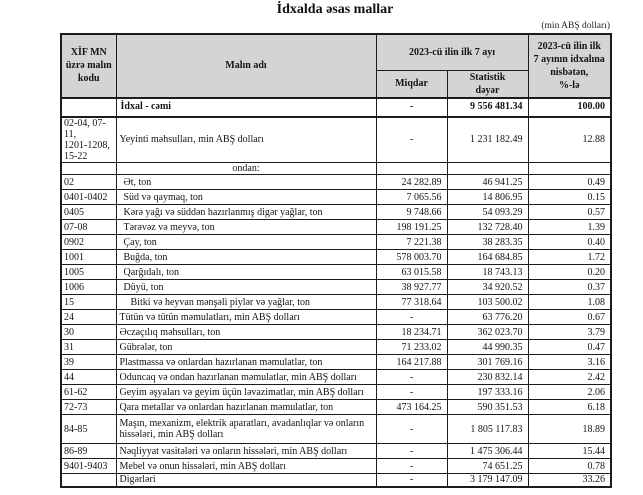  I want to click on cell-quantity: 164 217.88, so click(411, 362).